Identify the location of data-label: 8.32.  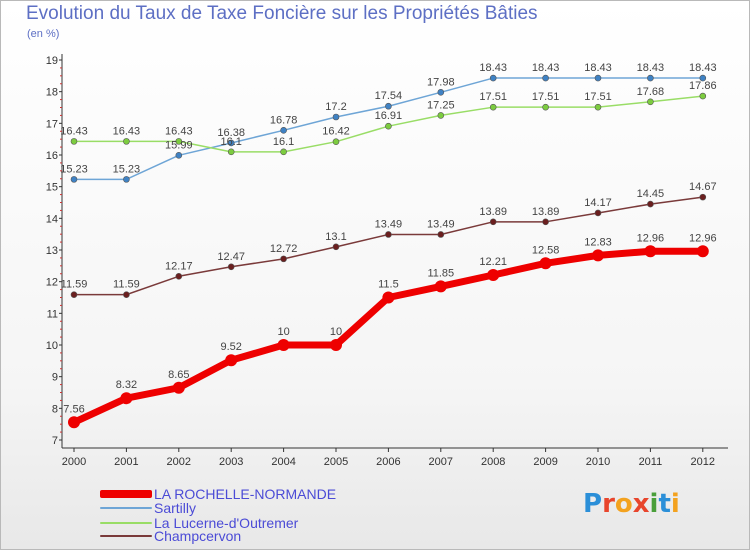
(126, 385).